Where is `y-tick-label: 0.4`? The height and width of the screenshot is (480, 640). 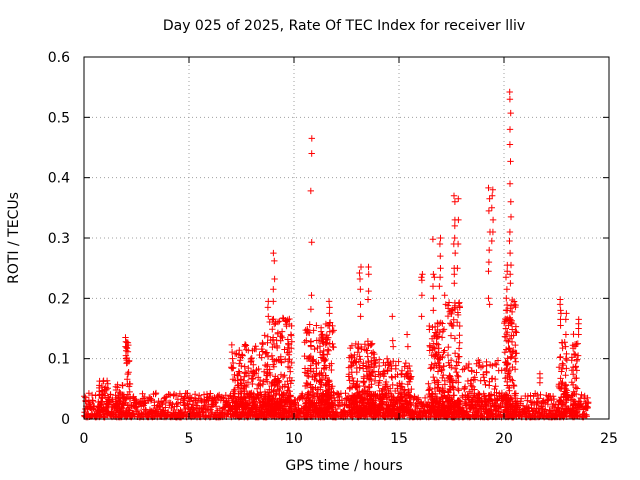 y-tick-label: 0.4 is located at coordinates (59, 179).